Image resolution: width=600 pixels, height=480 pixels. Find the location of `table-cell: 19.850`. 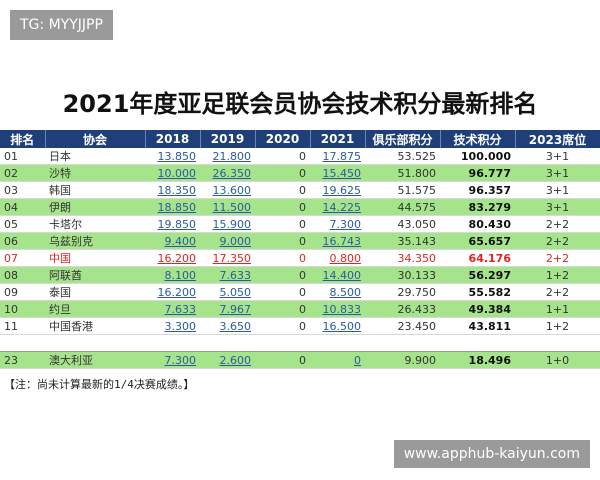

table-cell: 19.850 is located at coordinates (172, 224).